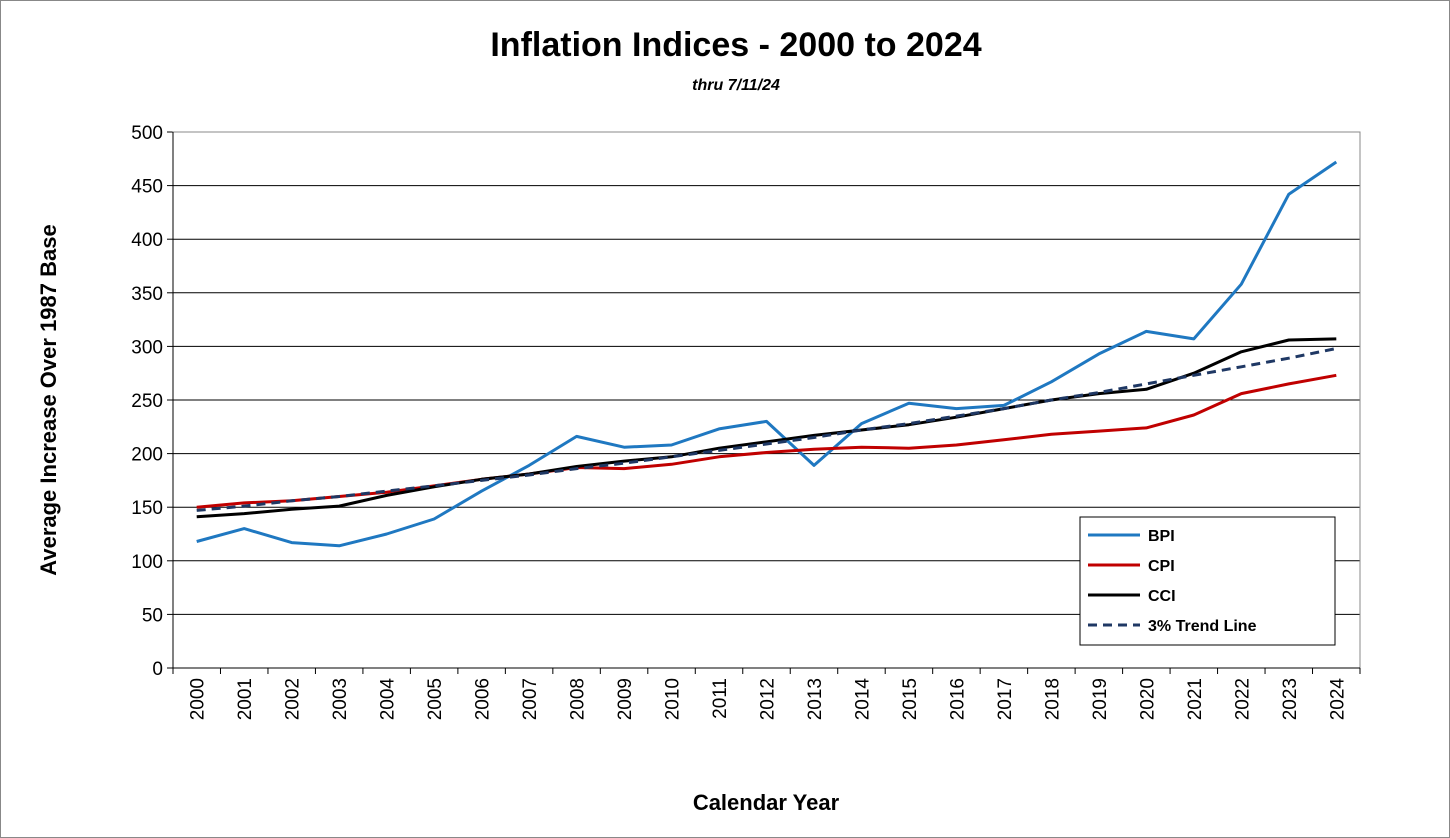 The height and width of the screenshot is (838, 1450). I want to click on y-tick-label: 0, so click(157, 669).